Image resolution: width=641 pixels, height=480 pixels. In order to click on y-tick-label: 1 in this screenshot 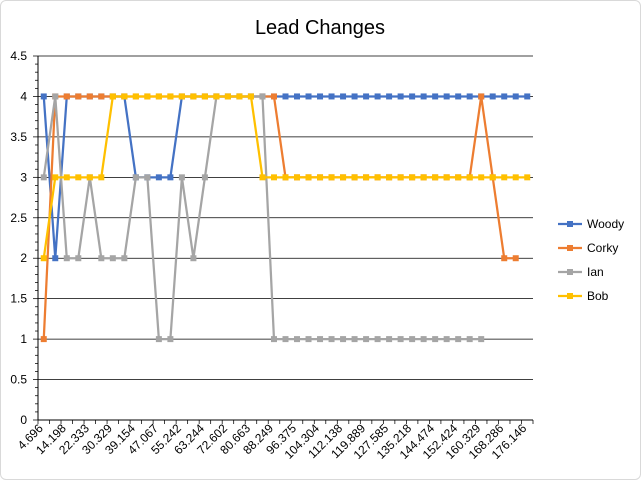, I will do `click(23, 339)`.